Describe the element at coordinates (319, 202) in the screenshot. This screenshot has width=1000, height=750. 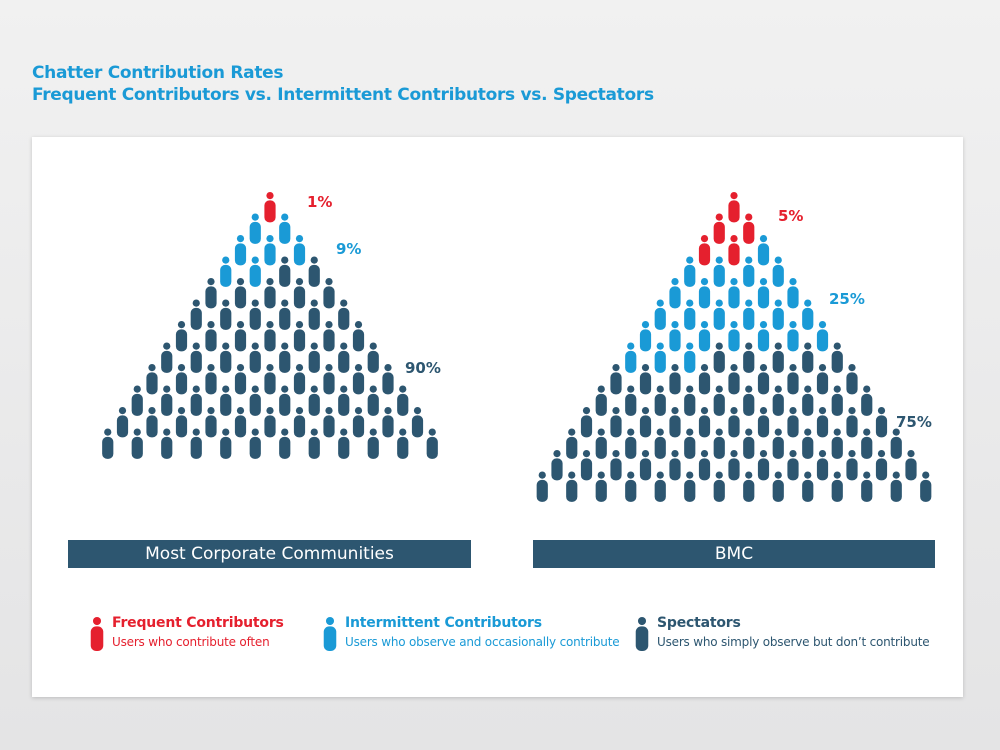
I see `percent-label: 1%` at that location.